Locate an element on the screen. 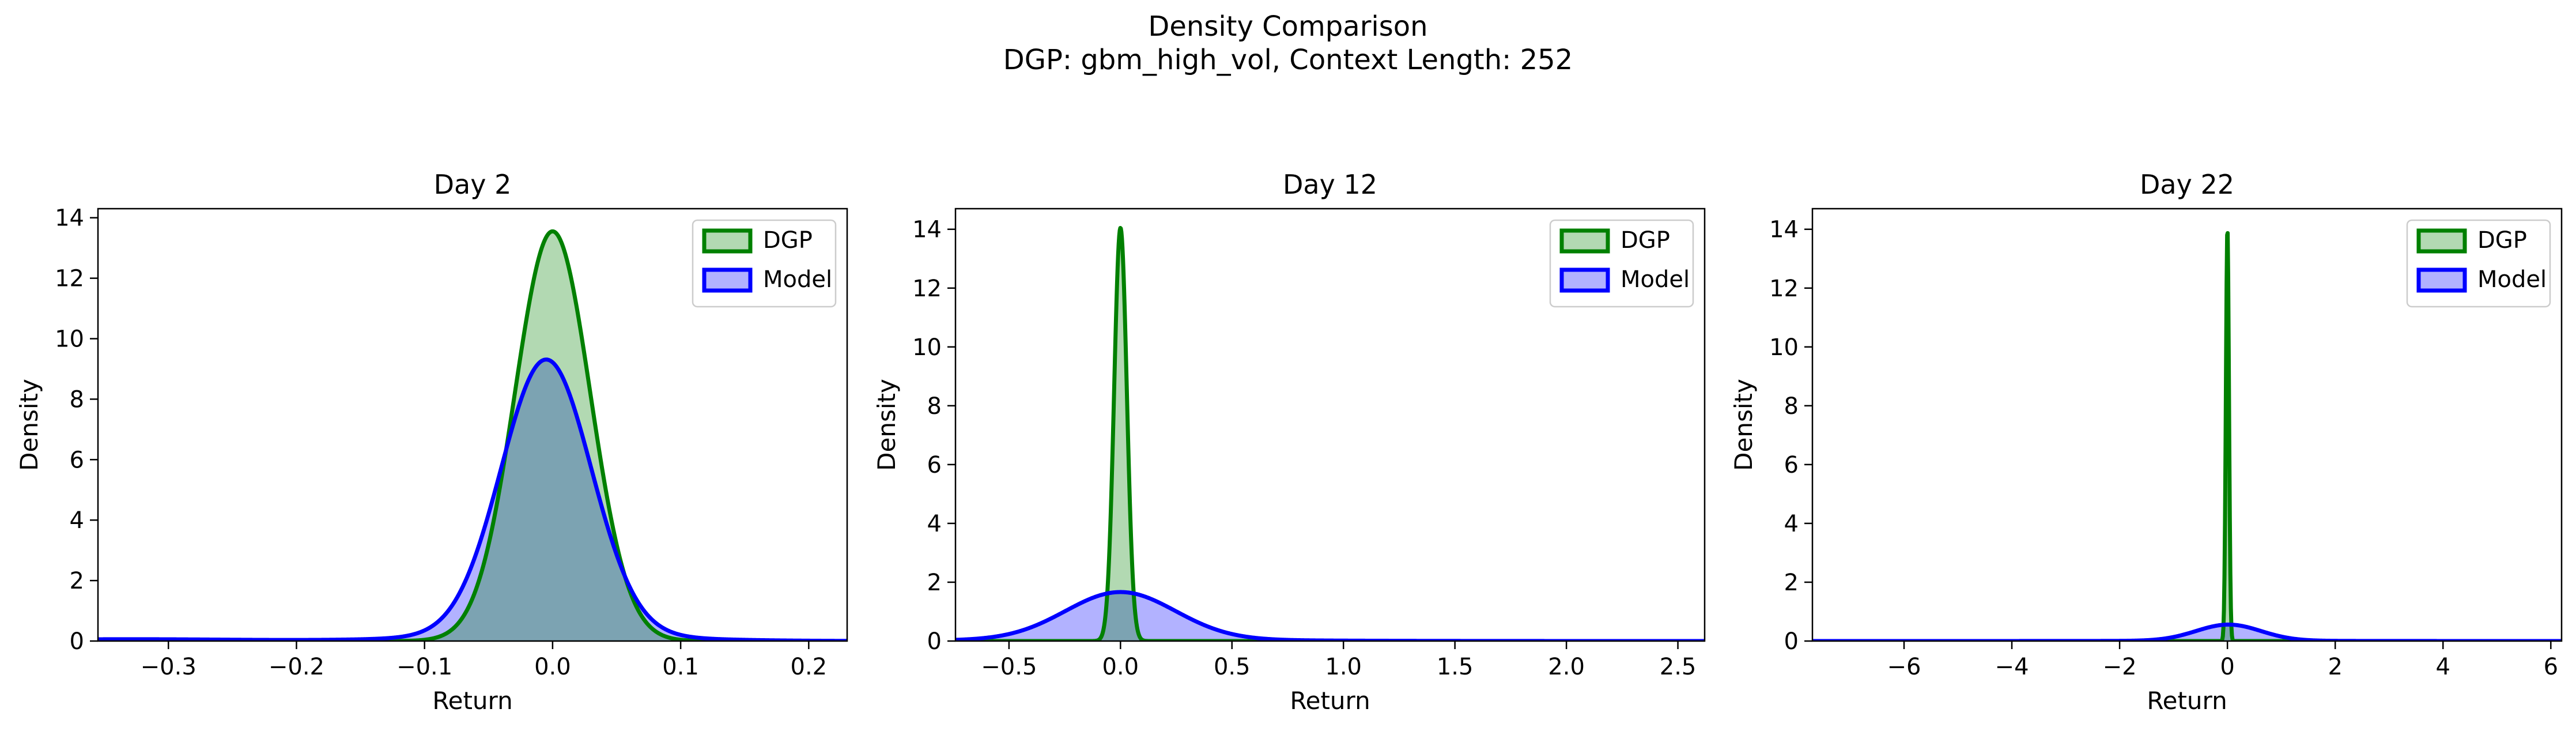  x-tick-label: 4 is located at coordinates (2443, 667).